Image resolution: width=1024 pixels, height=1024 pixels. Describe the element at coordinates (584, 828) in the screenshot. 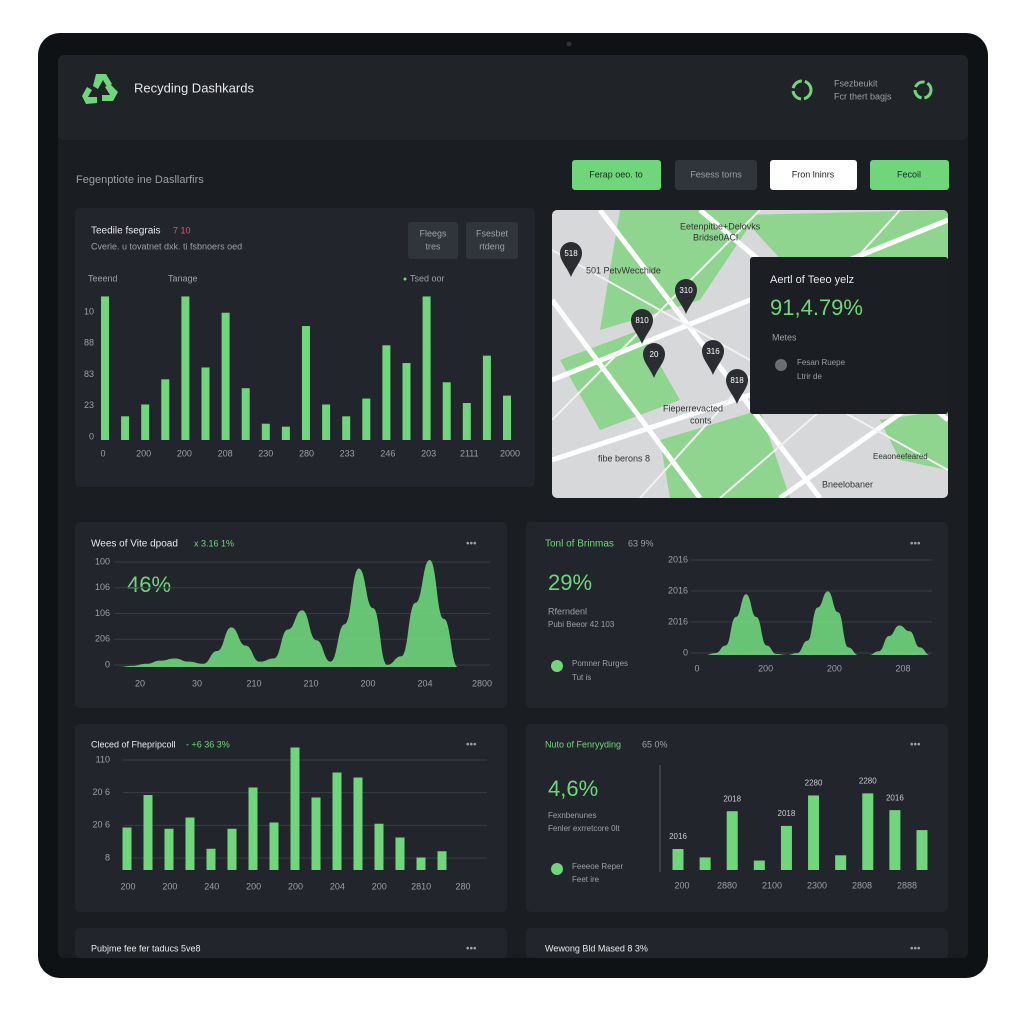

I see `caption: Fenler exrretcore 0lt` at that location.